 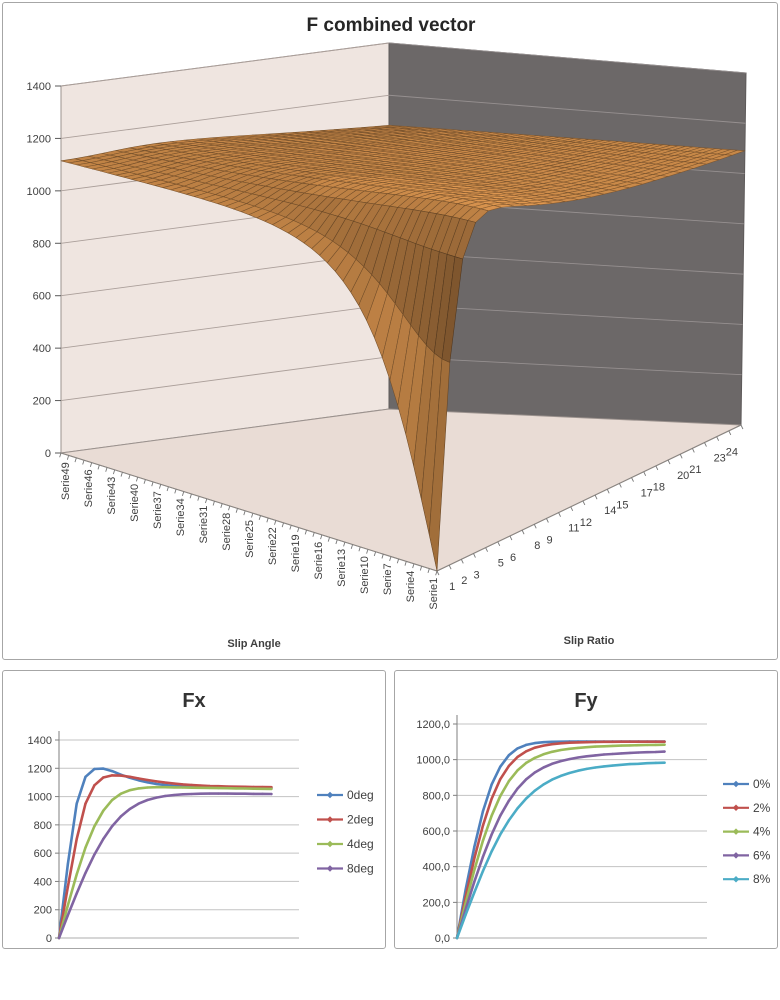 I want to click on legend-item-4deg: 4deg, so click(x=345, y=844).